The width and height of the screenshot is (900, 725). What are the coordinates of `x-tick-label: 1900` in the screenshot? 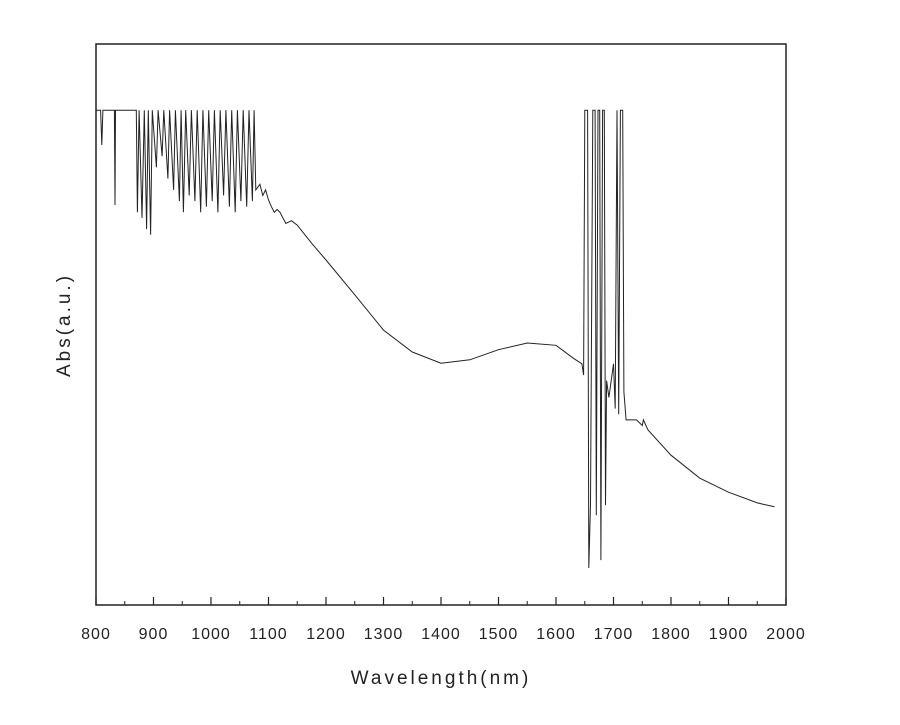 It's located at (729, 634).